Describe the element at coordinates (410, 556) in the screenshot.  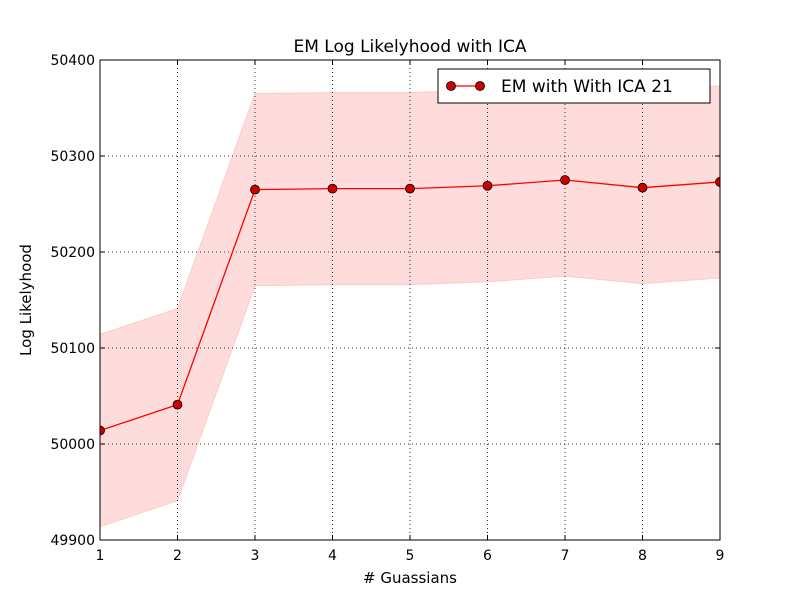
I see `x-tick-label: 5` at that location.